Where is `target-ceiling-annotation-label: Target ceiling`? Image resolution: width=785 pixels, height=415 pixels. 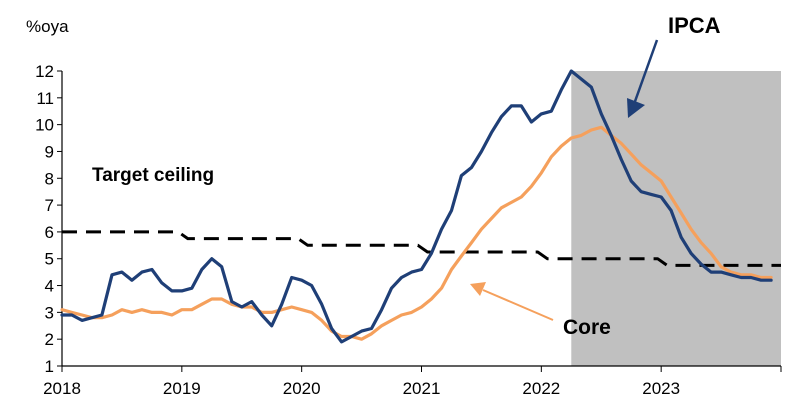
target-ceiling-annotation-label: Target ceiling is located at coordinates (153, 175).